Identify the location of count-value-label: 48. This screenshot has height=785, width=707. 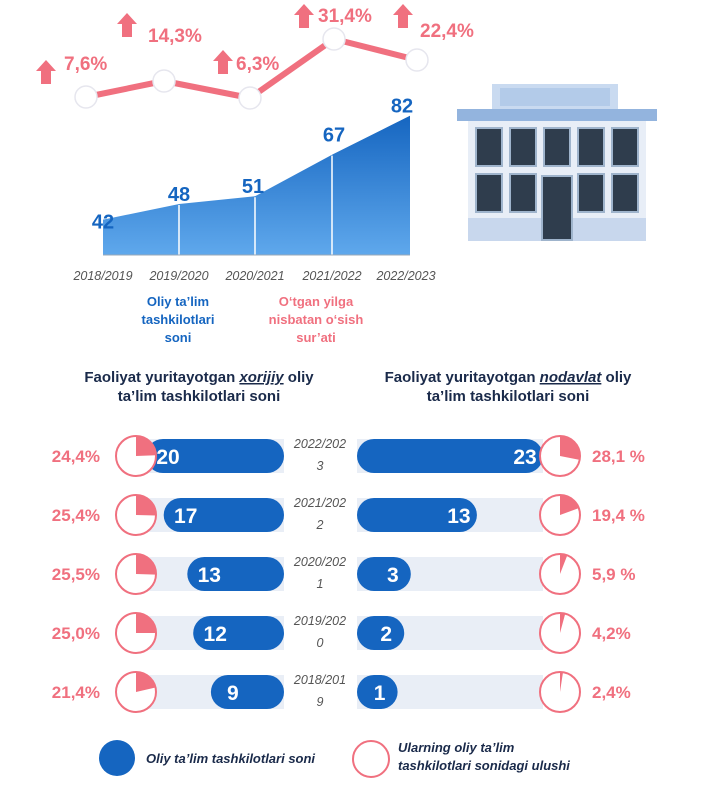
(179, 195).